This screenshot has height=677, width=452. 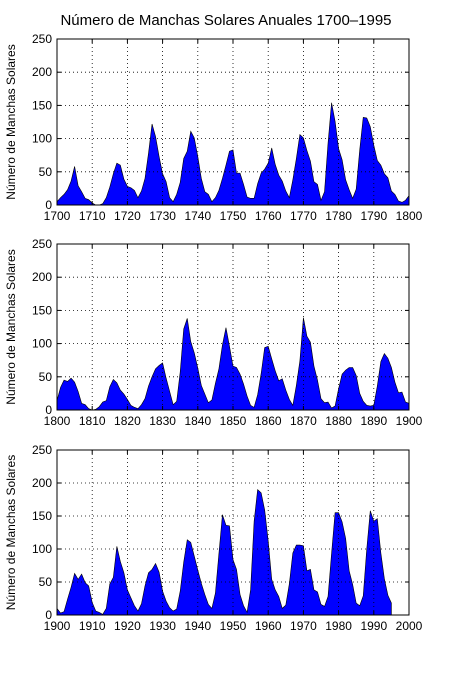 What do you see at coordinates (197, 216) in the screenshot?
I see `x-tick-label: 1740` at bounding box center [197, 216].